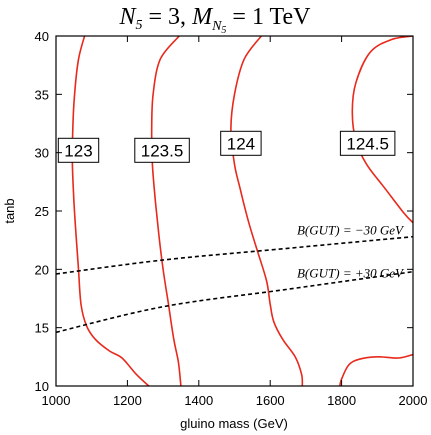 This screenshot has width=431, height=435. I want to click on contour-label-text: 123.5, so click(162, 150).